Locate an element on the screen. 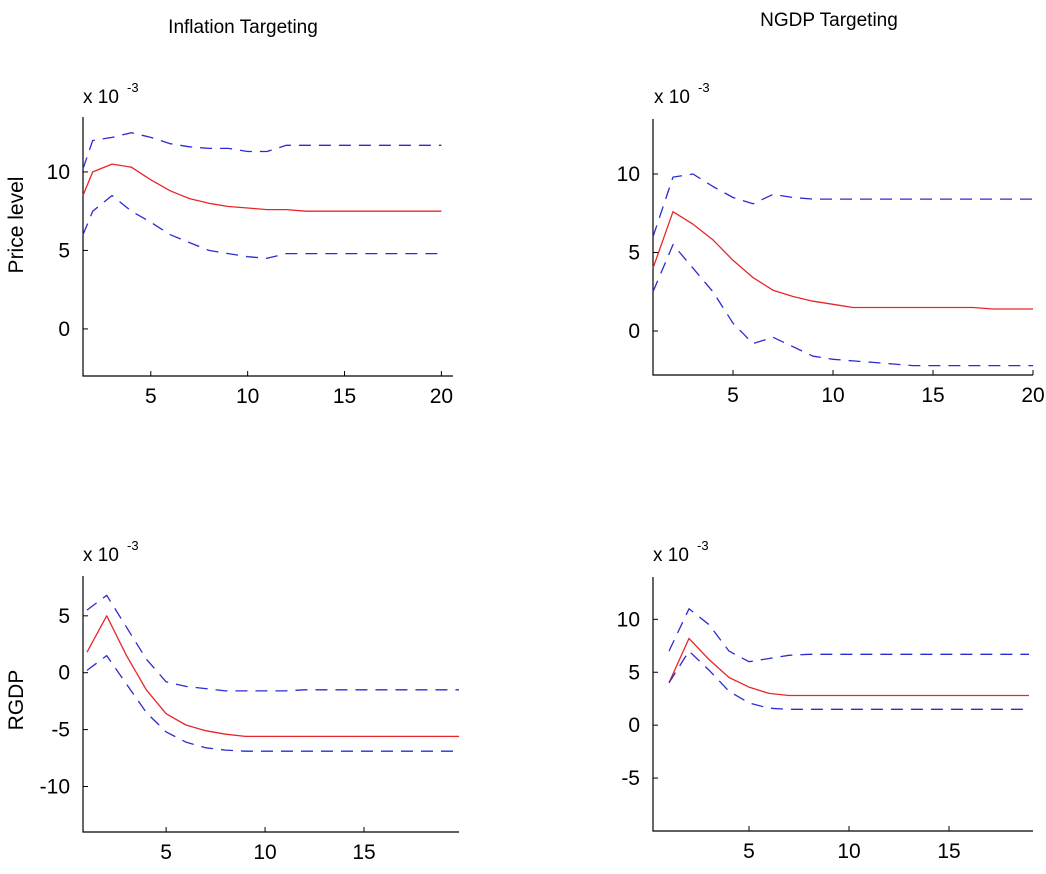 The height and width of the screenshot is (874, 1046). scale-label-ngdp-price-level: x 10 is located at coordinates (672, 97).